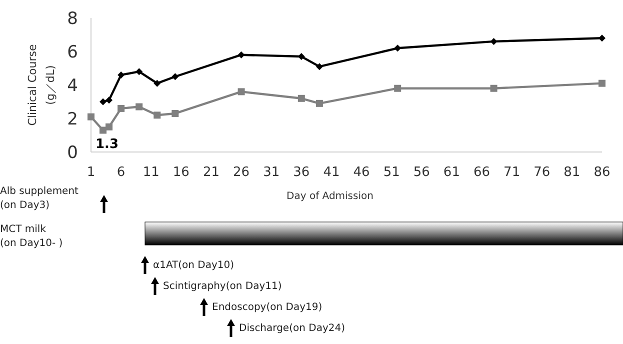 The image size is (623, 344). I want to click on x-tick-label: 86, so click(602, 172).